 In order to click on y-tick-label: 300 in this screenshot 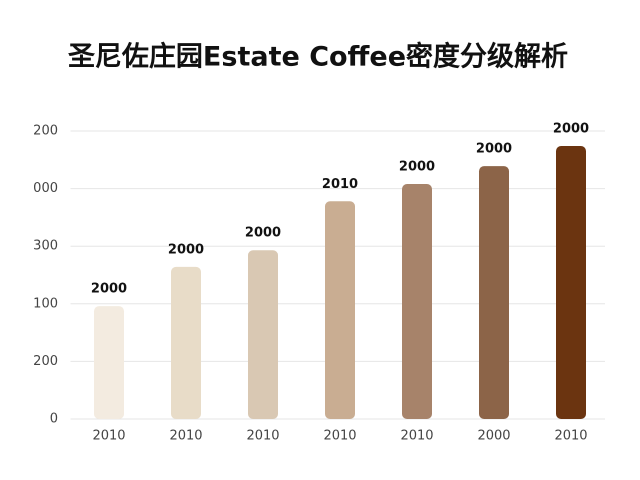, I will do `click(45, 246)`.